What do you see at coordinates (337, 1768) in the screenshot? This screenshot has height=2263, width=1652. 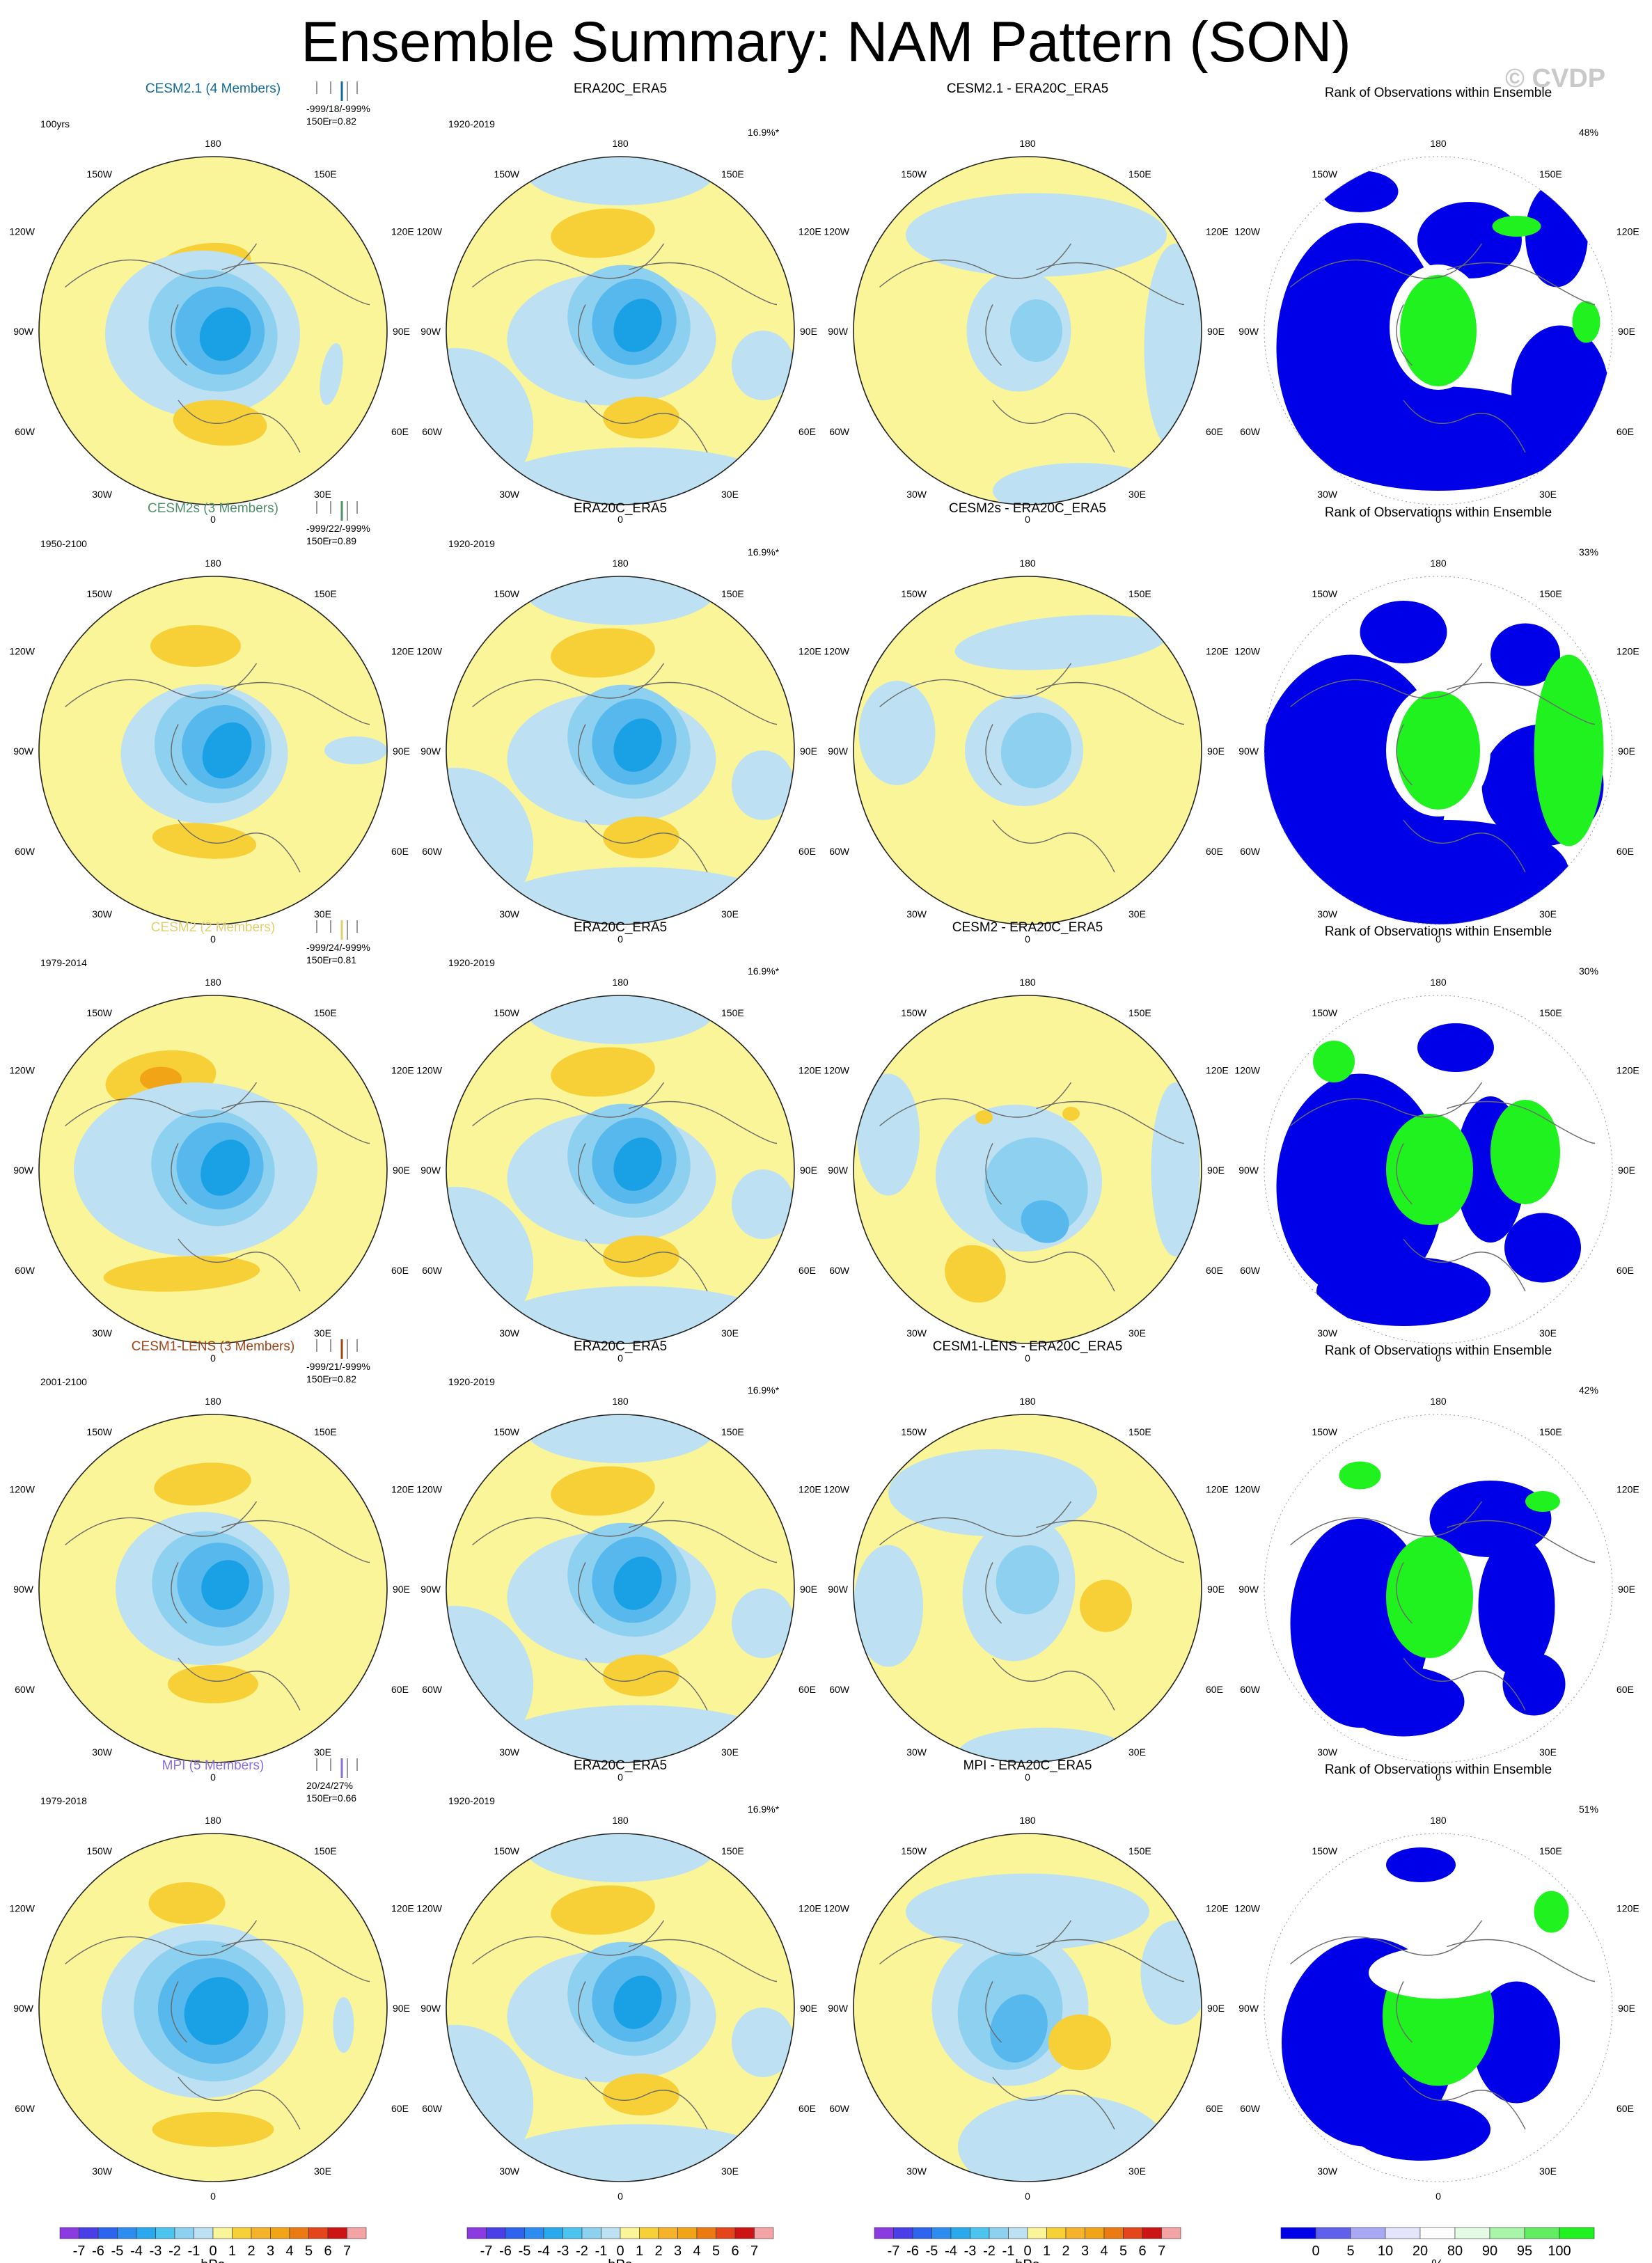 I see `ensemble-spread-markers` at bounding box center [337, 1768].